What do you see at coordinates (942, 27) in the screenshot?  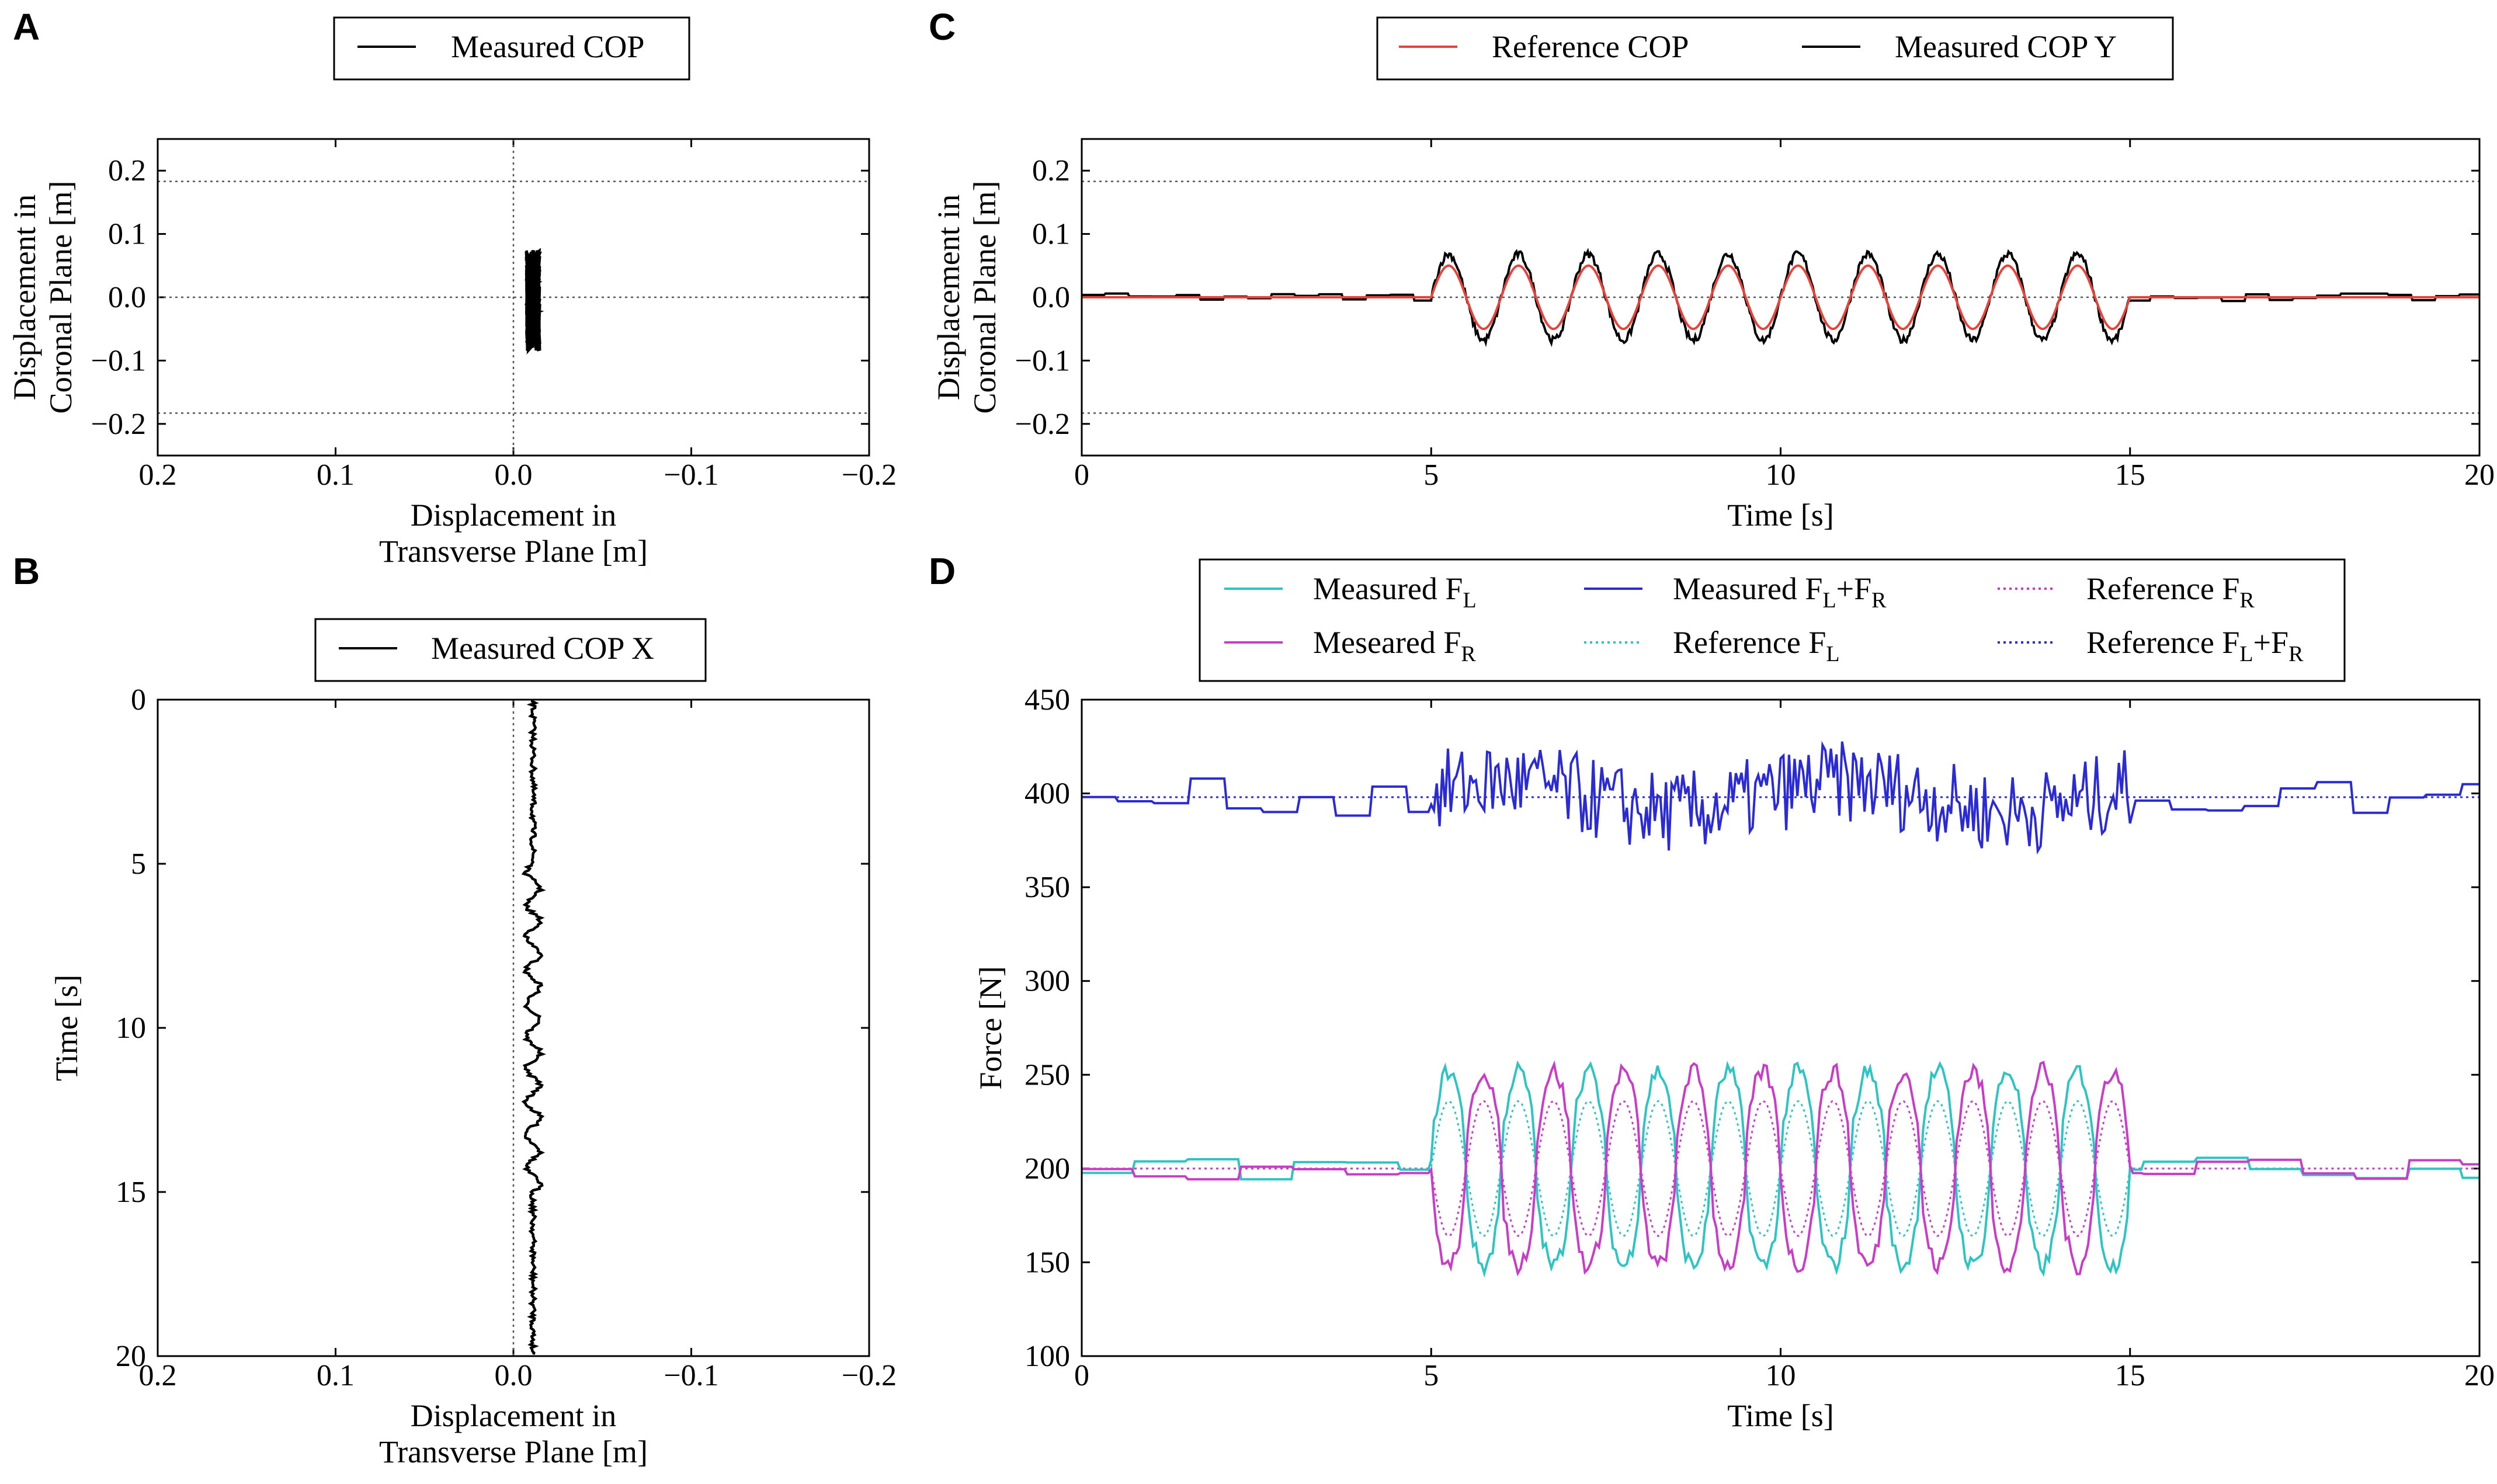 I see `panel-letter-c: C` at bounding box center [942, 27].